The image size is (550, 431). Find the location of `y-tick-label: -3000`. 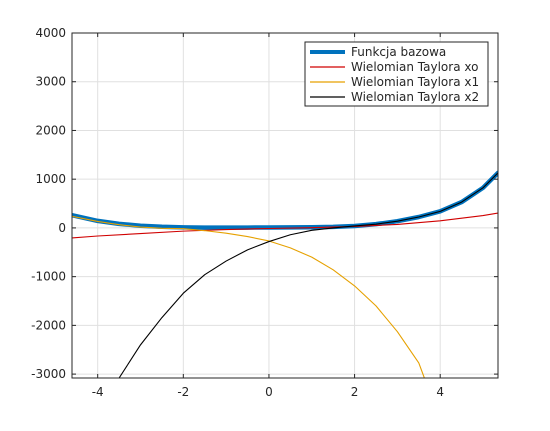

y-tick-label: -3000 is located at coordinates (48, 374).